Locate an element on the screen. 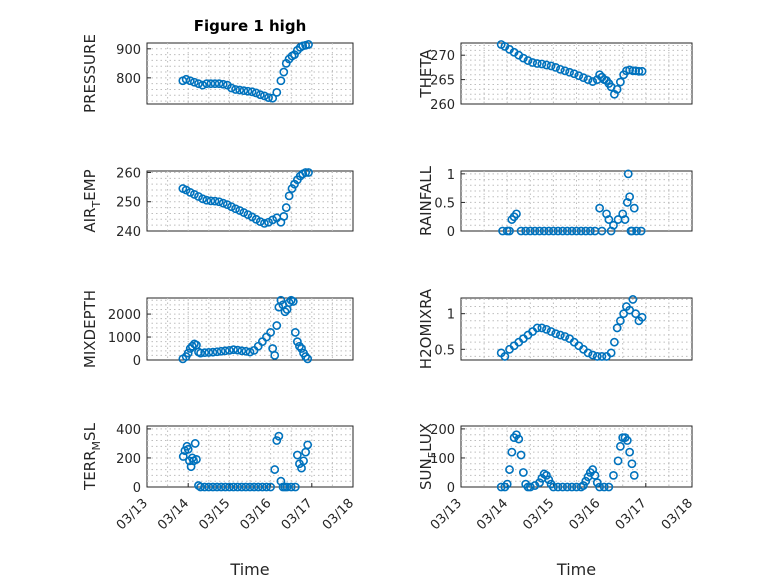 The height and width of the screenshot is (583, 778). y-tick-label: 0.5 is located at coordinates (444, 350).